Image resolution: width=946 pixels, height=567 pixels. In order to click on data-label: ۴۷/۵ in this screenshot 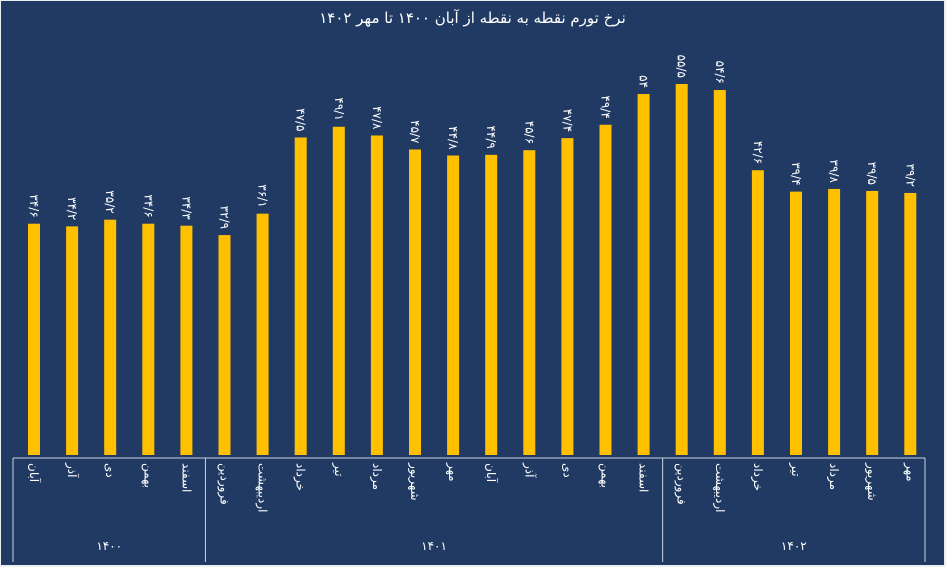, I will do `click(301, 119)`.